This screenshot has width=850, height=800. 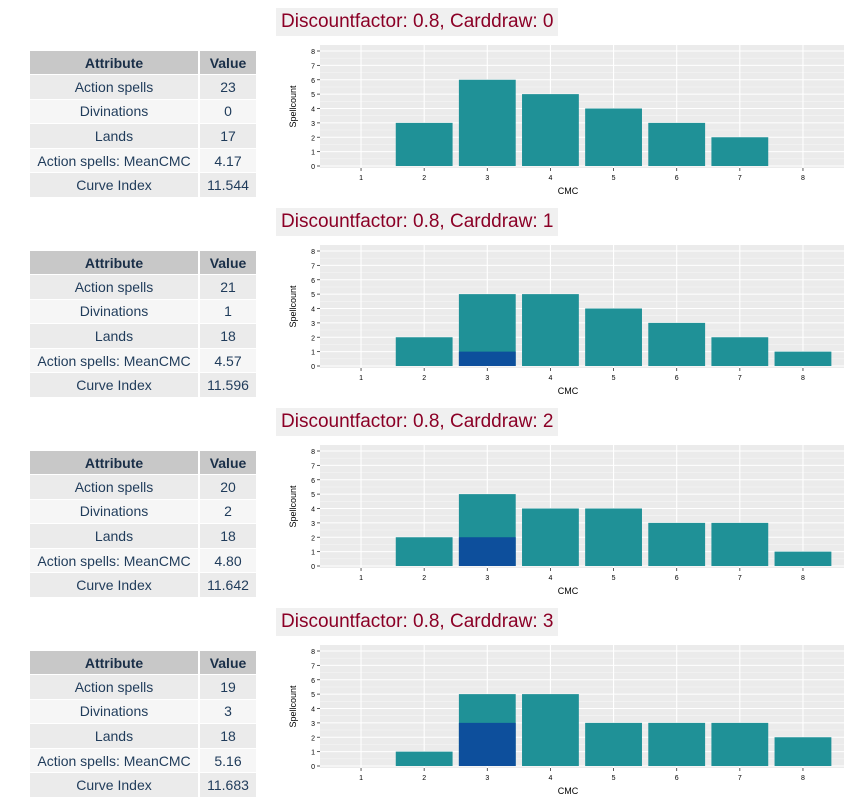 I want to click on cell-value: 11.642, so click(x=227, y=584).